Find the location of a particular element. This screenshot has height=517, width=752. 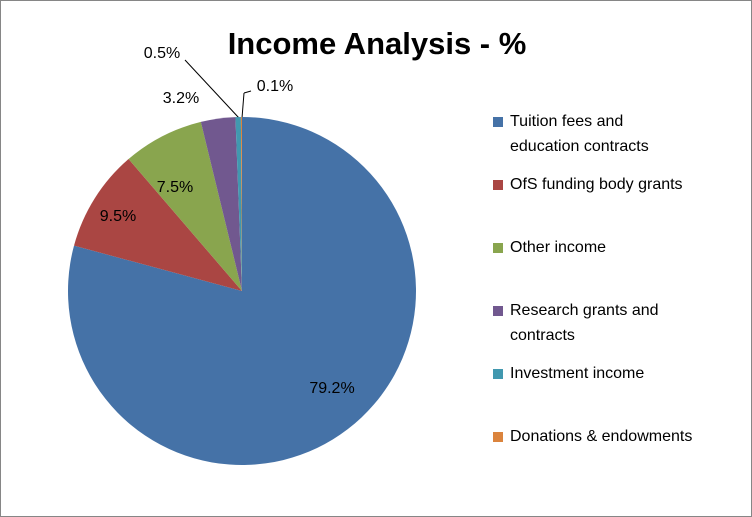

data-label: 0.1% is located at coordinates (275, 86).